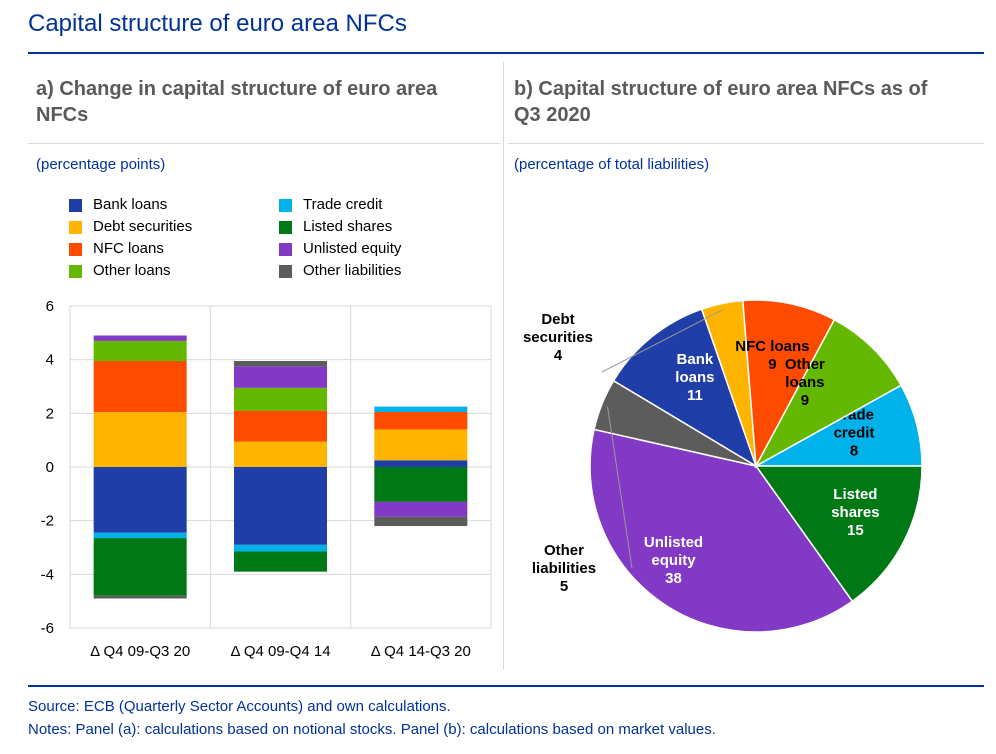  I want to click on y-tick-label: 2, so click(50, 413).